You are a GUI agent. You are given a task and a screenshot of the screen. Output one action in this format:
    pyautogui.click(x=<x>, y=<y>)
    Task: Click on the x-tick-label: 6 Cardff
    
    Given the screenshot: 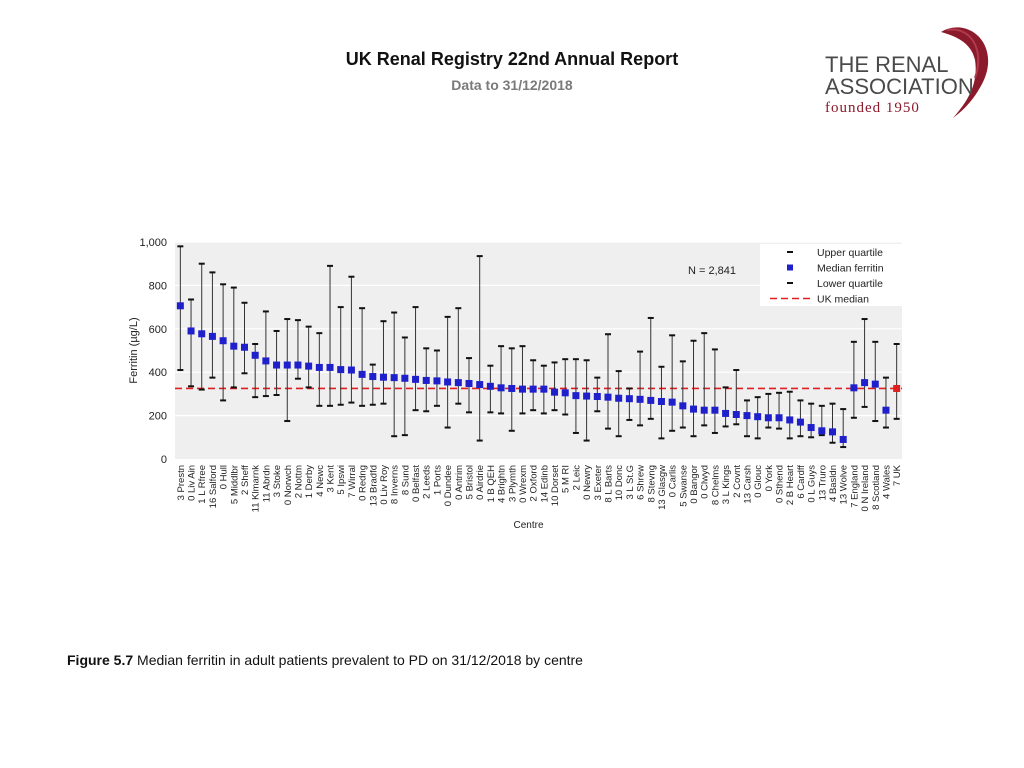 What is the action you would take?
    pyautogui.click(x=801, y=482)
    